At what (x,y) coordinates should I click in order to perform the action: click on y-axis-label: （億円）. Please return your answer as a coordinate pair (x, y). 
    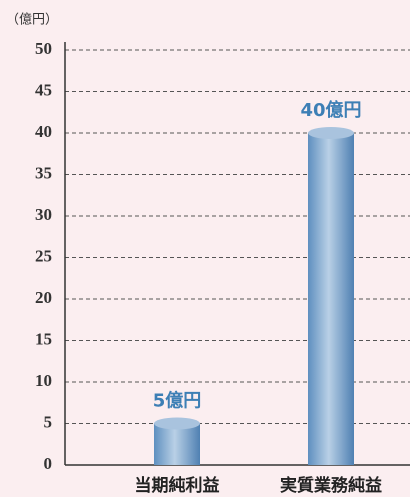
    Looking at the image, I should click on (32, 20).